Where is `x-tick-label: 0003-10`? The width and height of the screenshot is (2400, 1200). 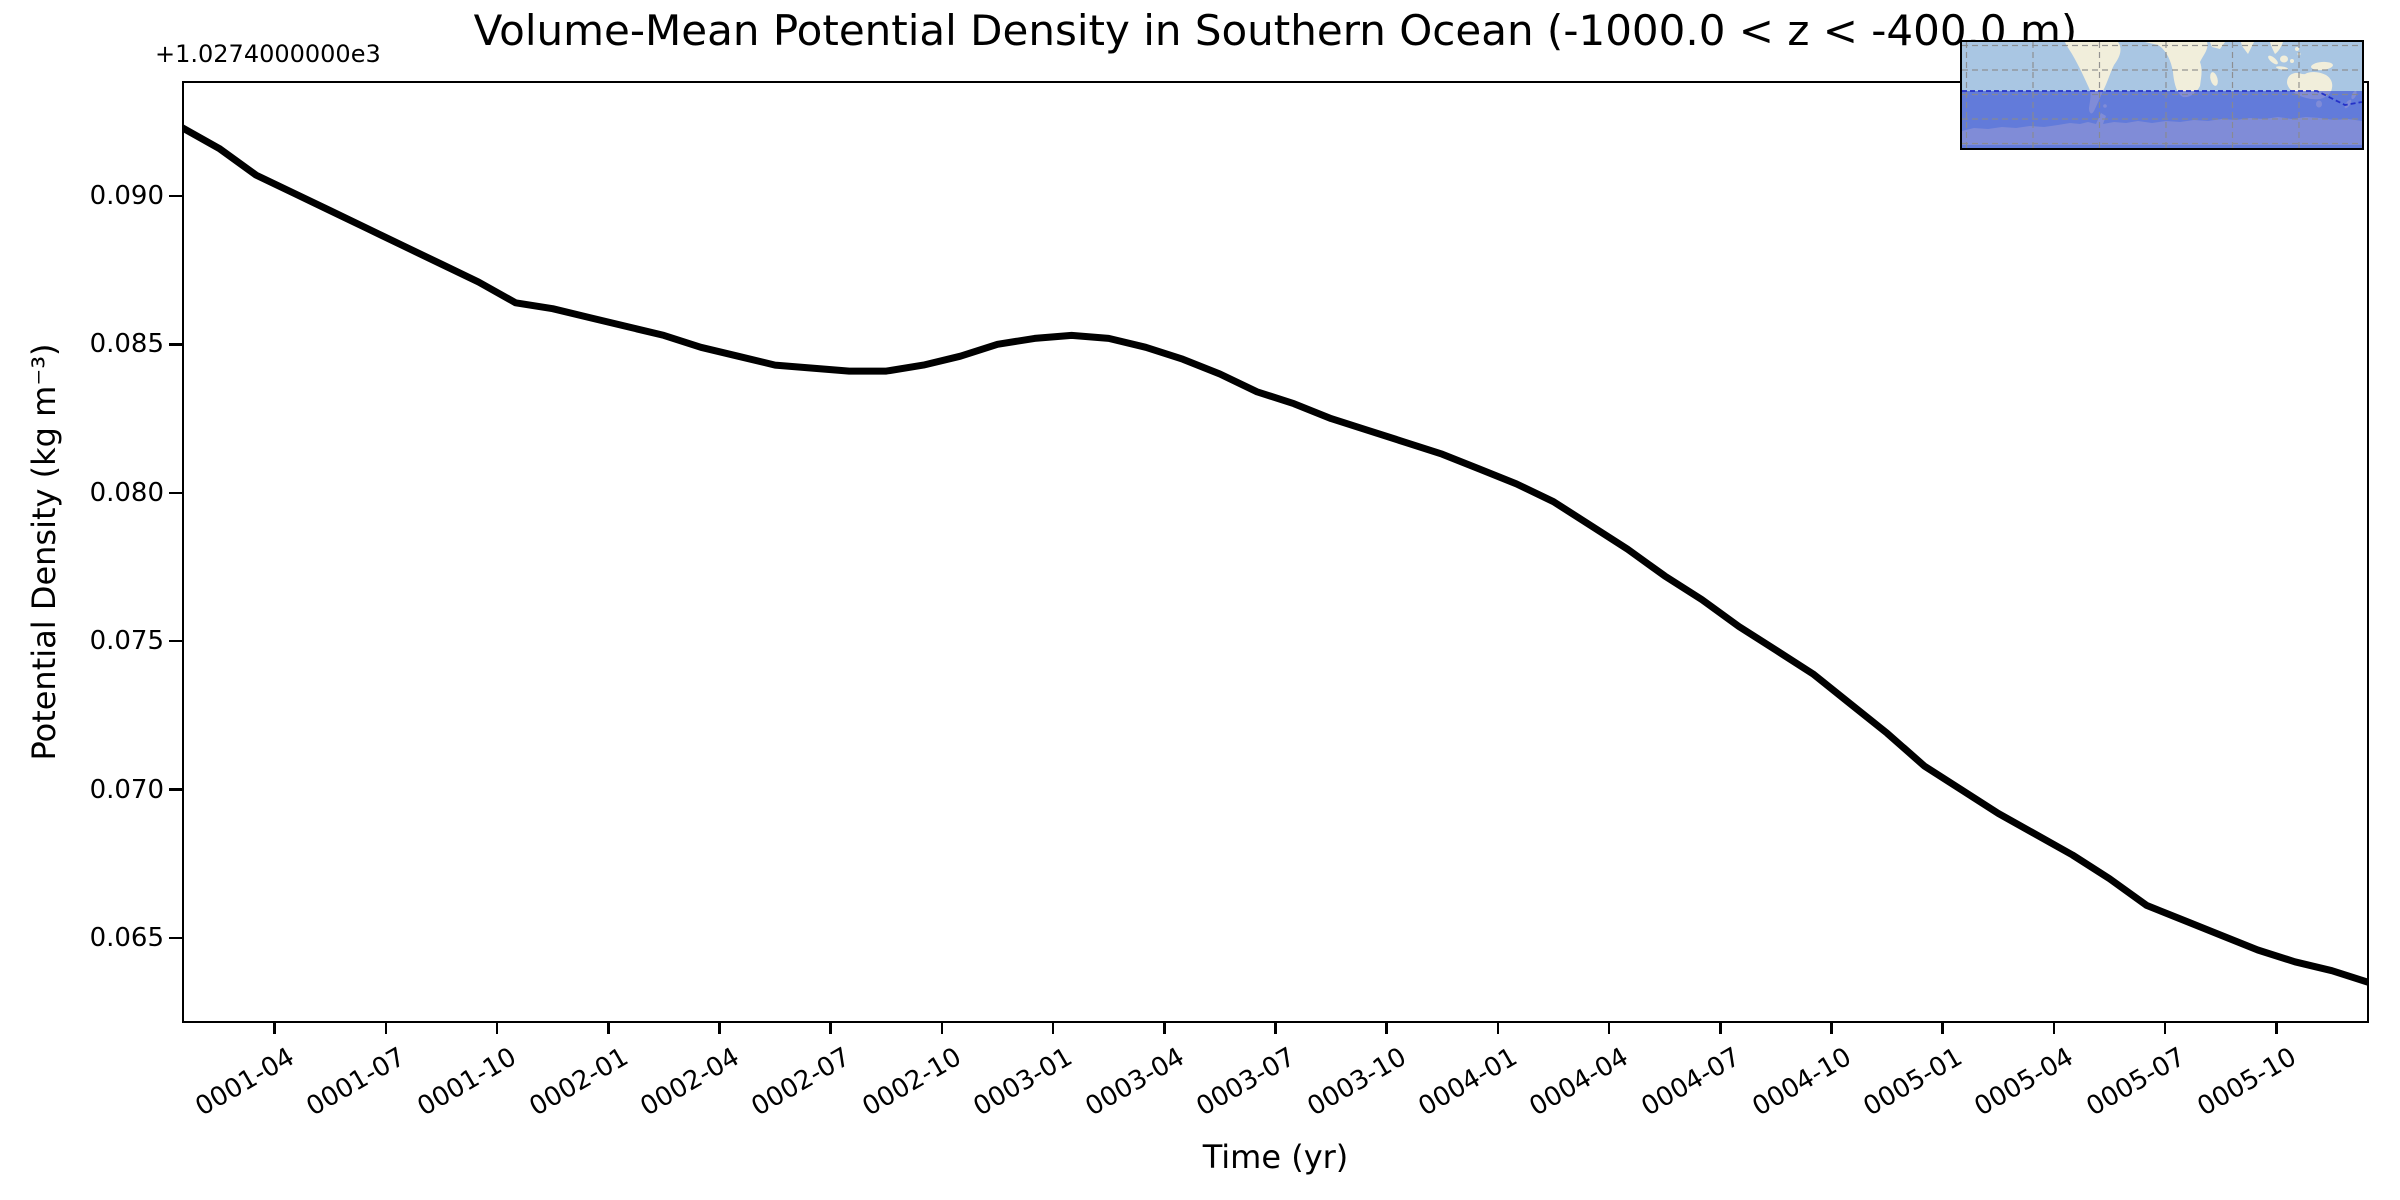 x-tick-label: 0003-10 is located at coordinates (1357, 1082).